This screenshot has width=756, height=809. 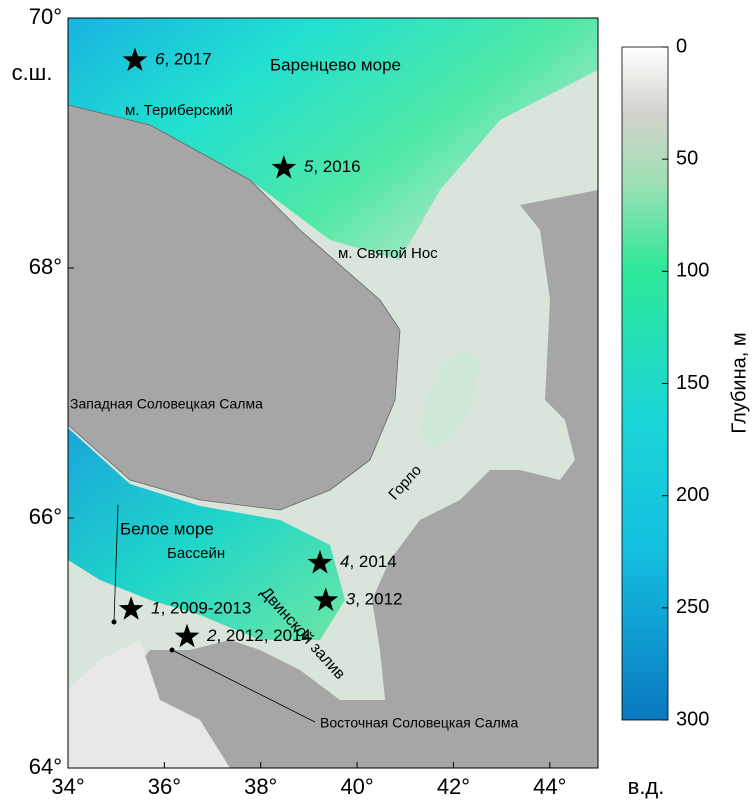 I want to click on x-tick-label: 38°, so click(x=260, y=786).